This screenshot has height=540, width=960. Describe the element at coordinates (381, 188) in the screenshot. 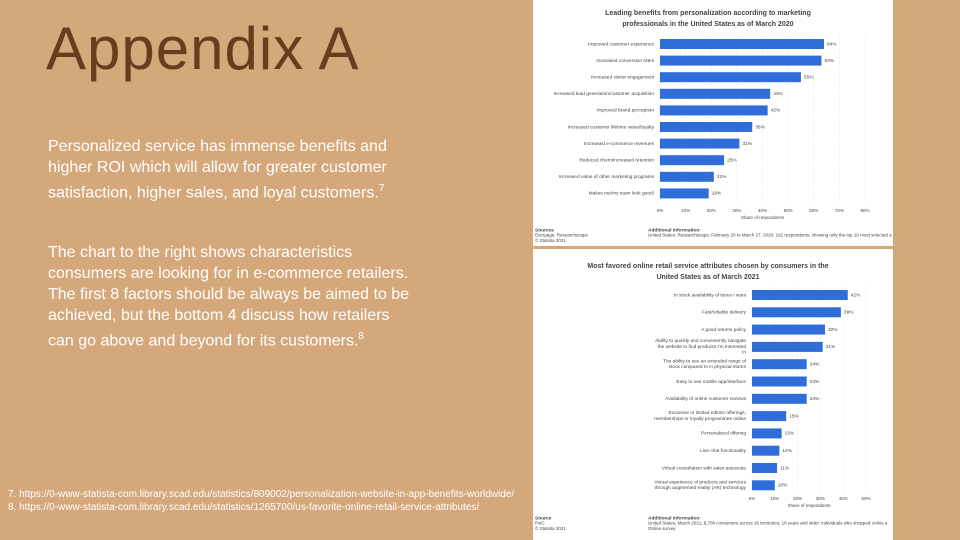

I see `footnote-ref: 7` at that location.